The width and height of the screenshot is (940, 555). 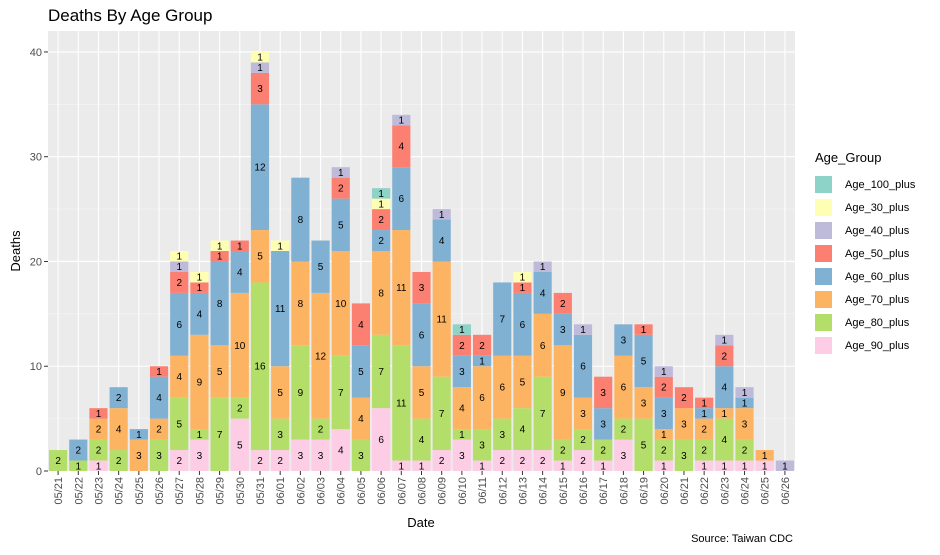 I want to click on bar-value-label: 10, so click(x=341, y=304).